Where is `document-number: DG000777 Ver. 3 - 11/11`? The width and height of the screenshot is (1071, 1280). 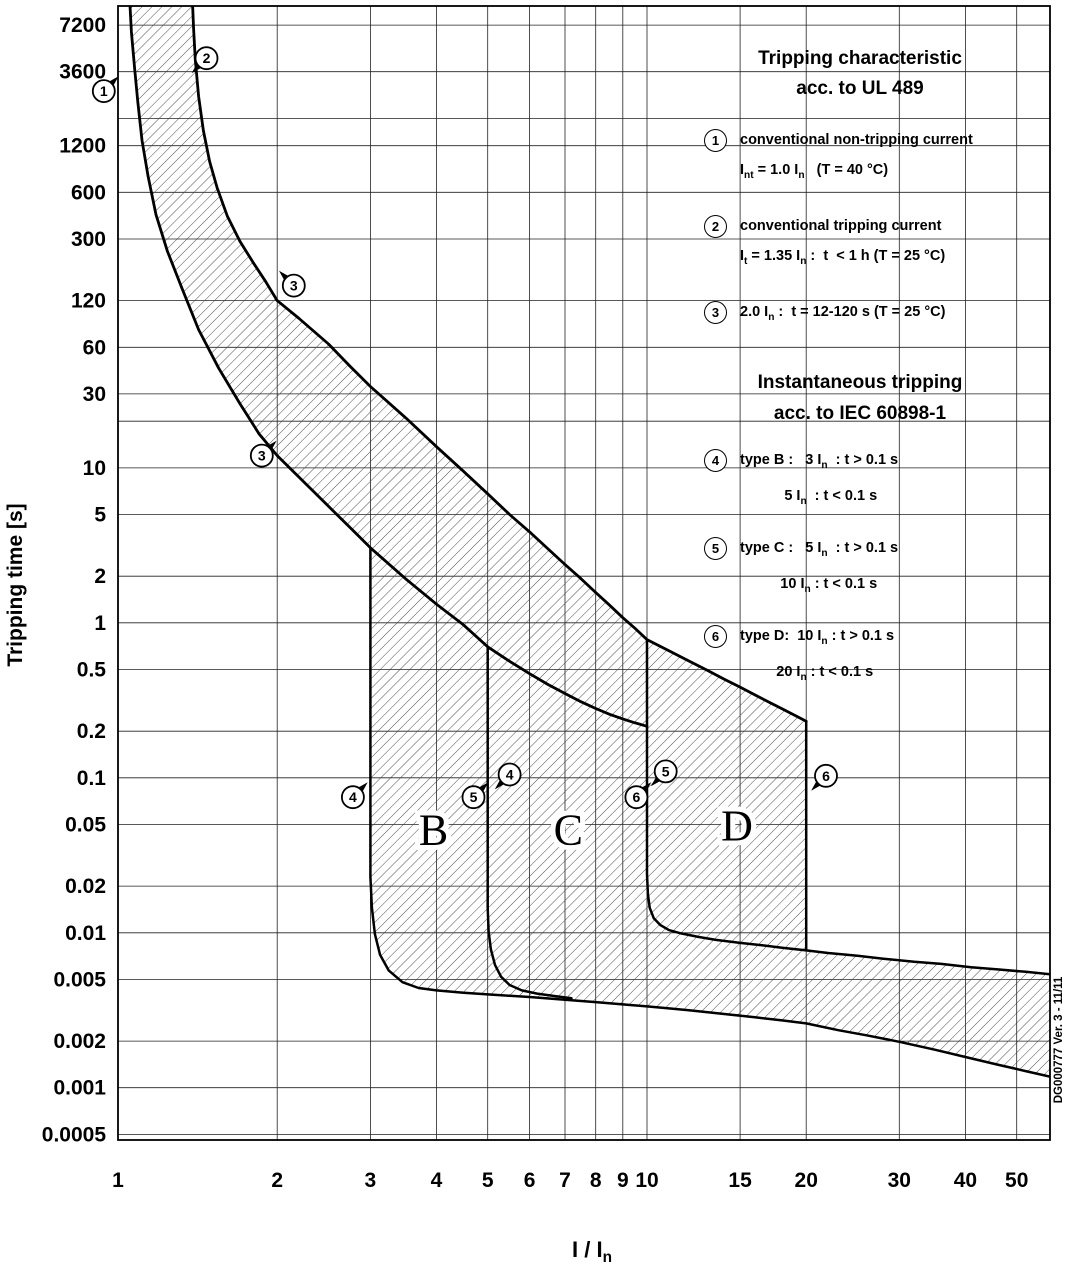 document-number: DG000777 Ver. 3 - 11/11 is located at coordinates (1059, 1040).